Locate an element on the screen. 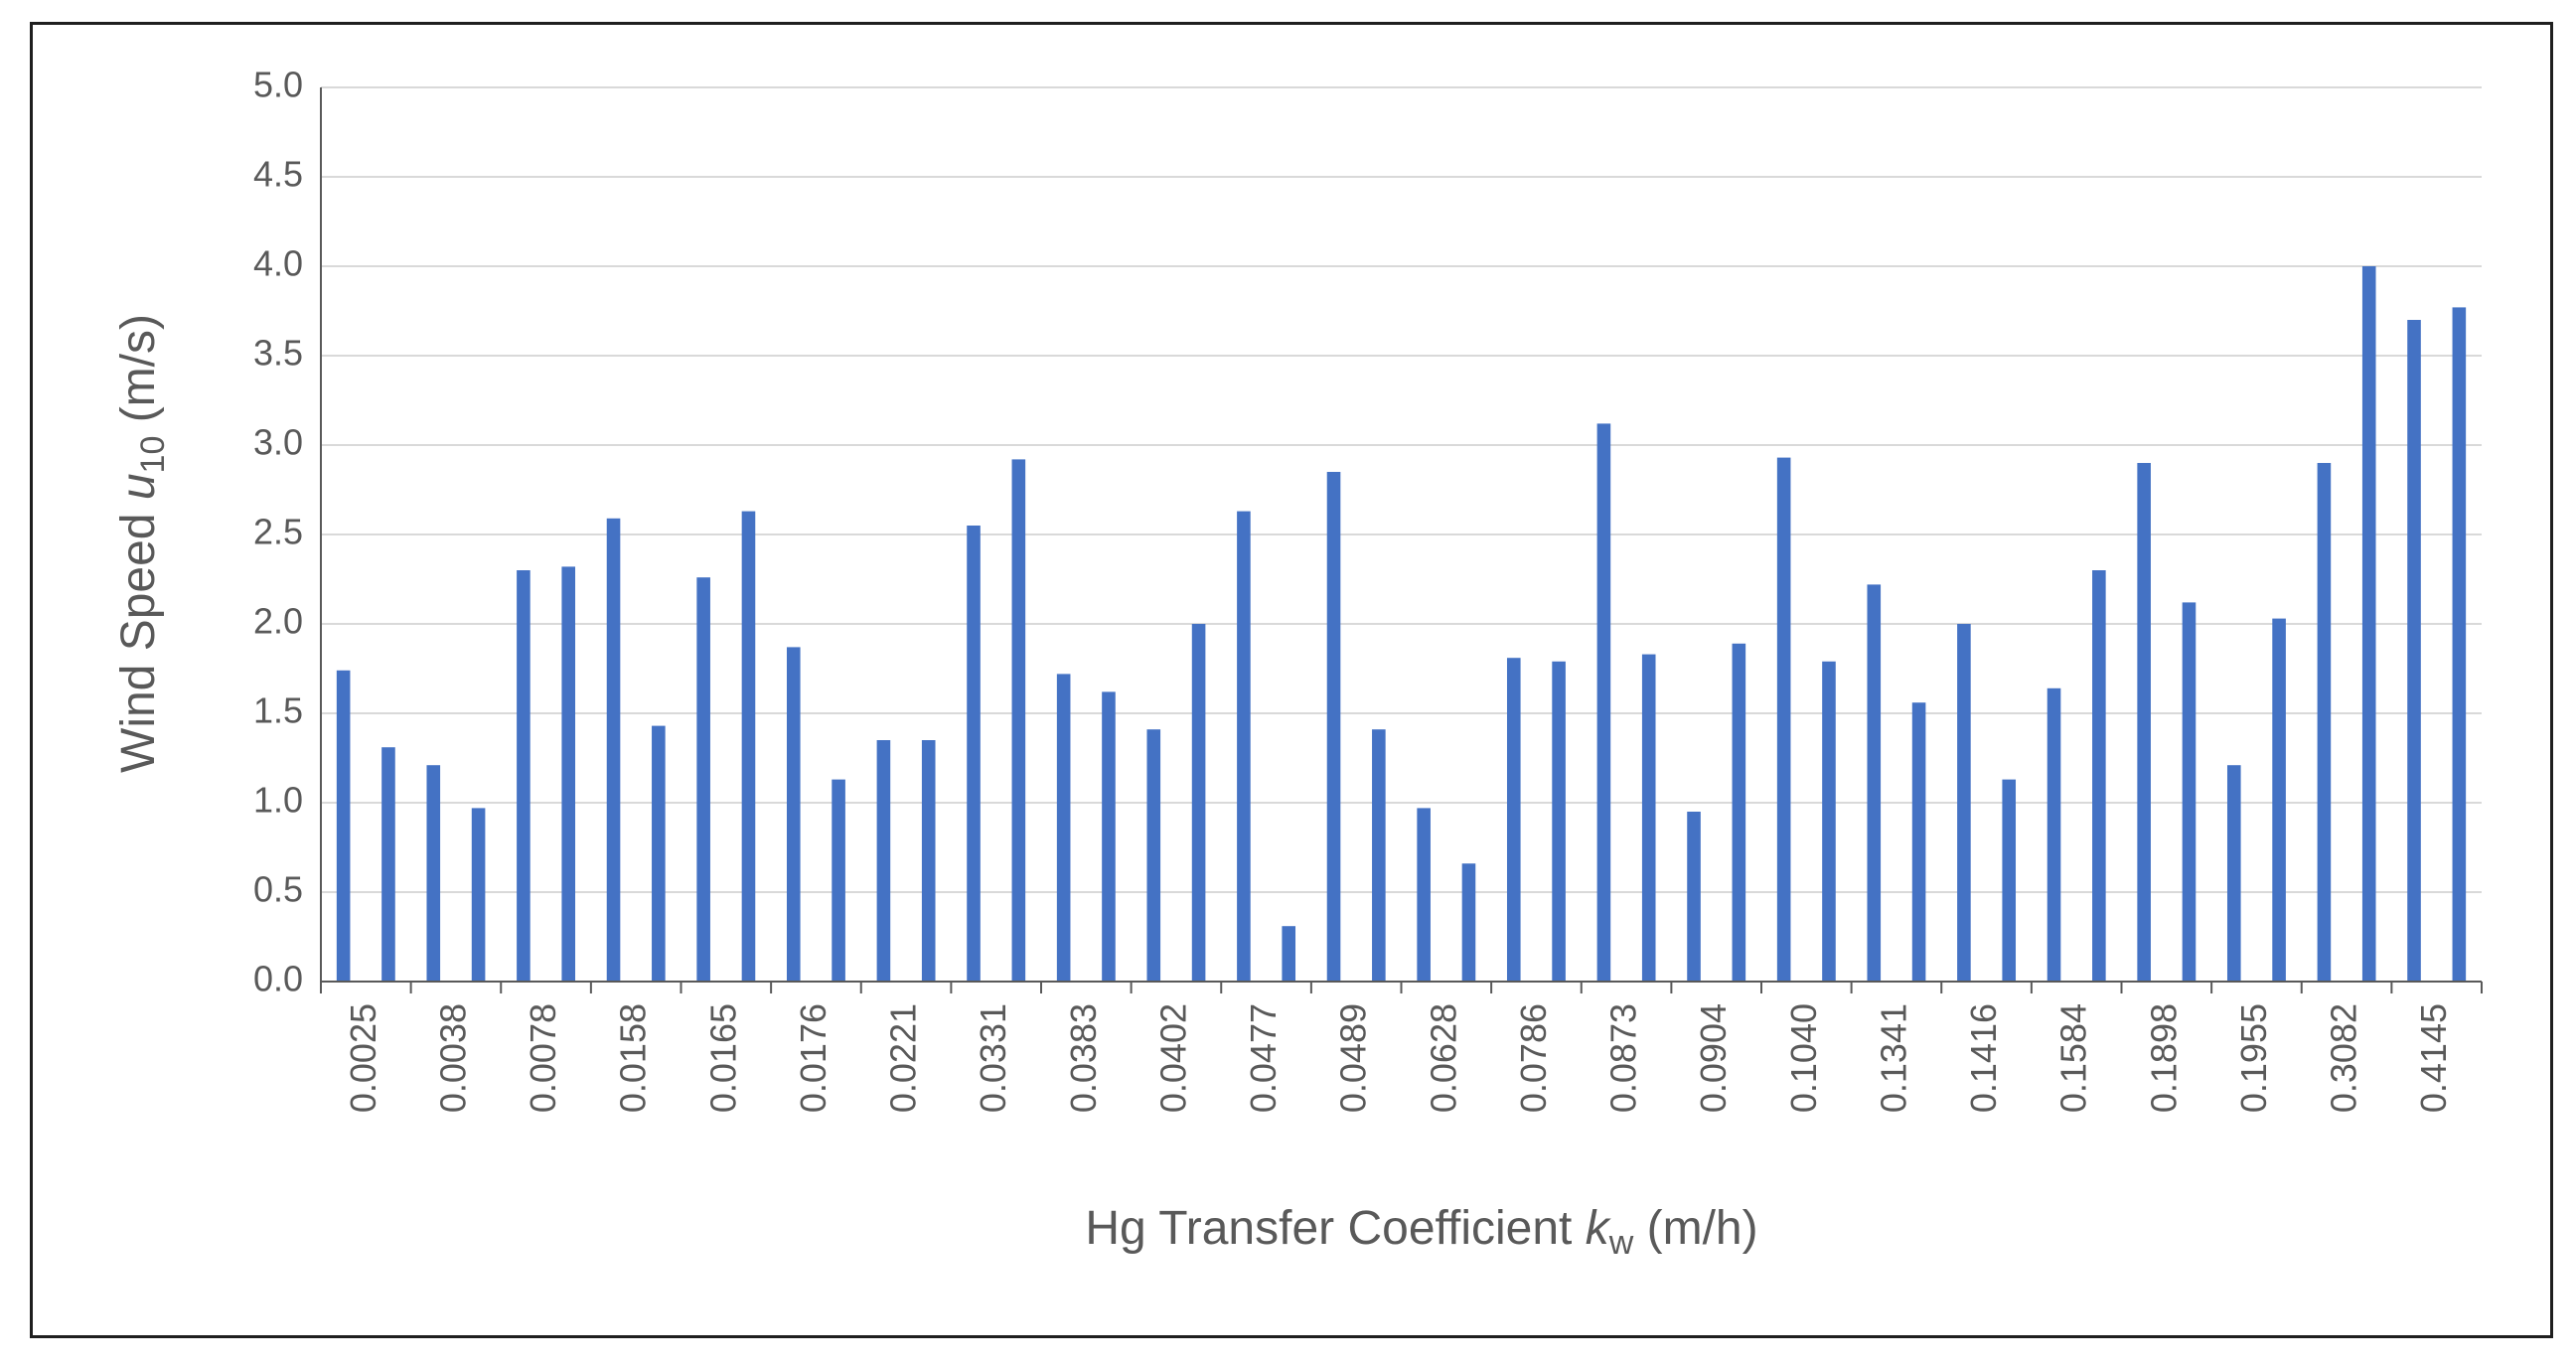 This screenshot has width=2576, height=1369. x-tick-label: 0.0331 is located at coordinates (993, 1058).